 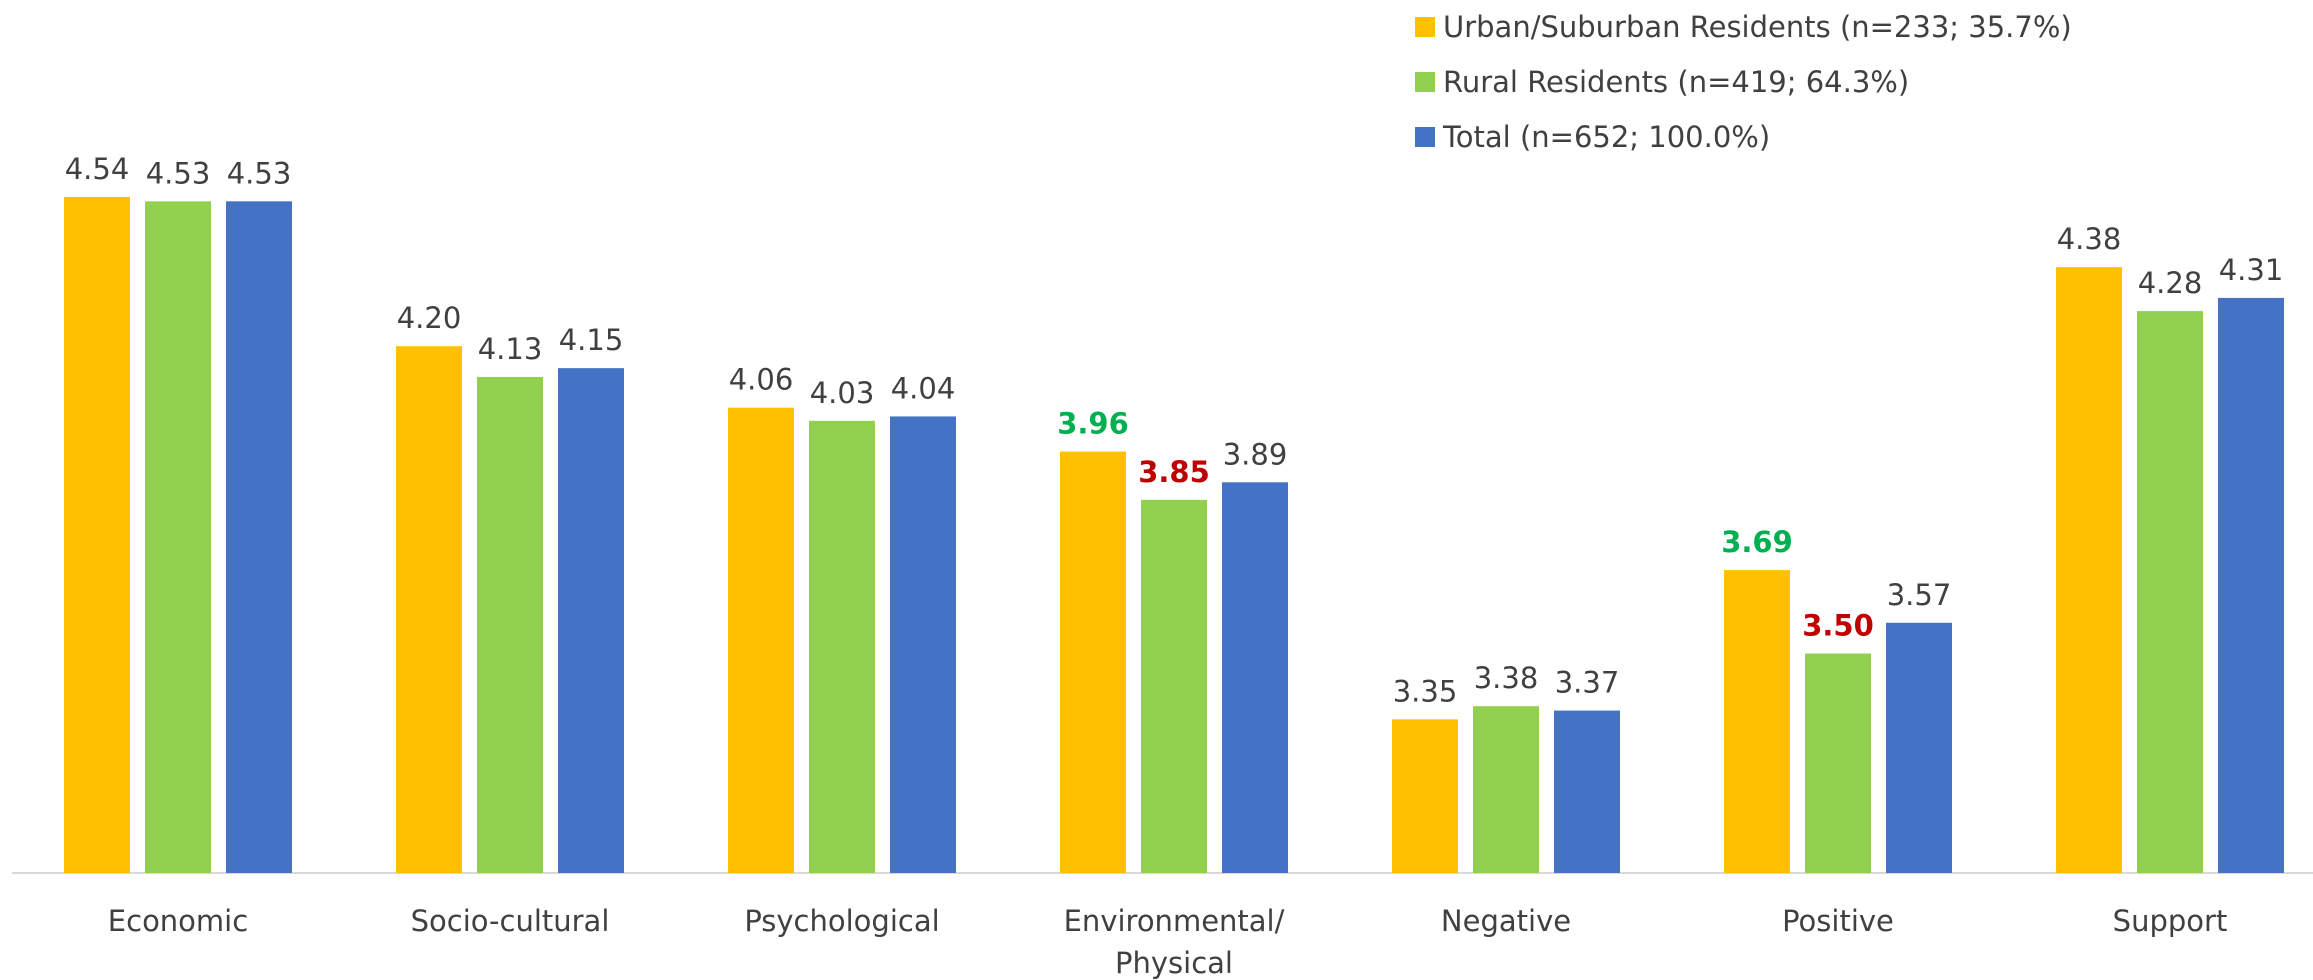 What do you see at coordinates (1606, 137) in the screenshot?
I see `legend-label: Total (n=652; 100.0%)` at bounding box center [1606, 137].